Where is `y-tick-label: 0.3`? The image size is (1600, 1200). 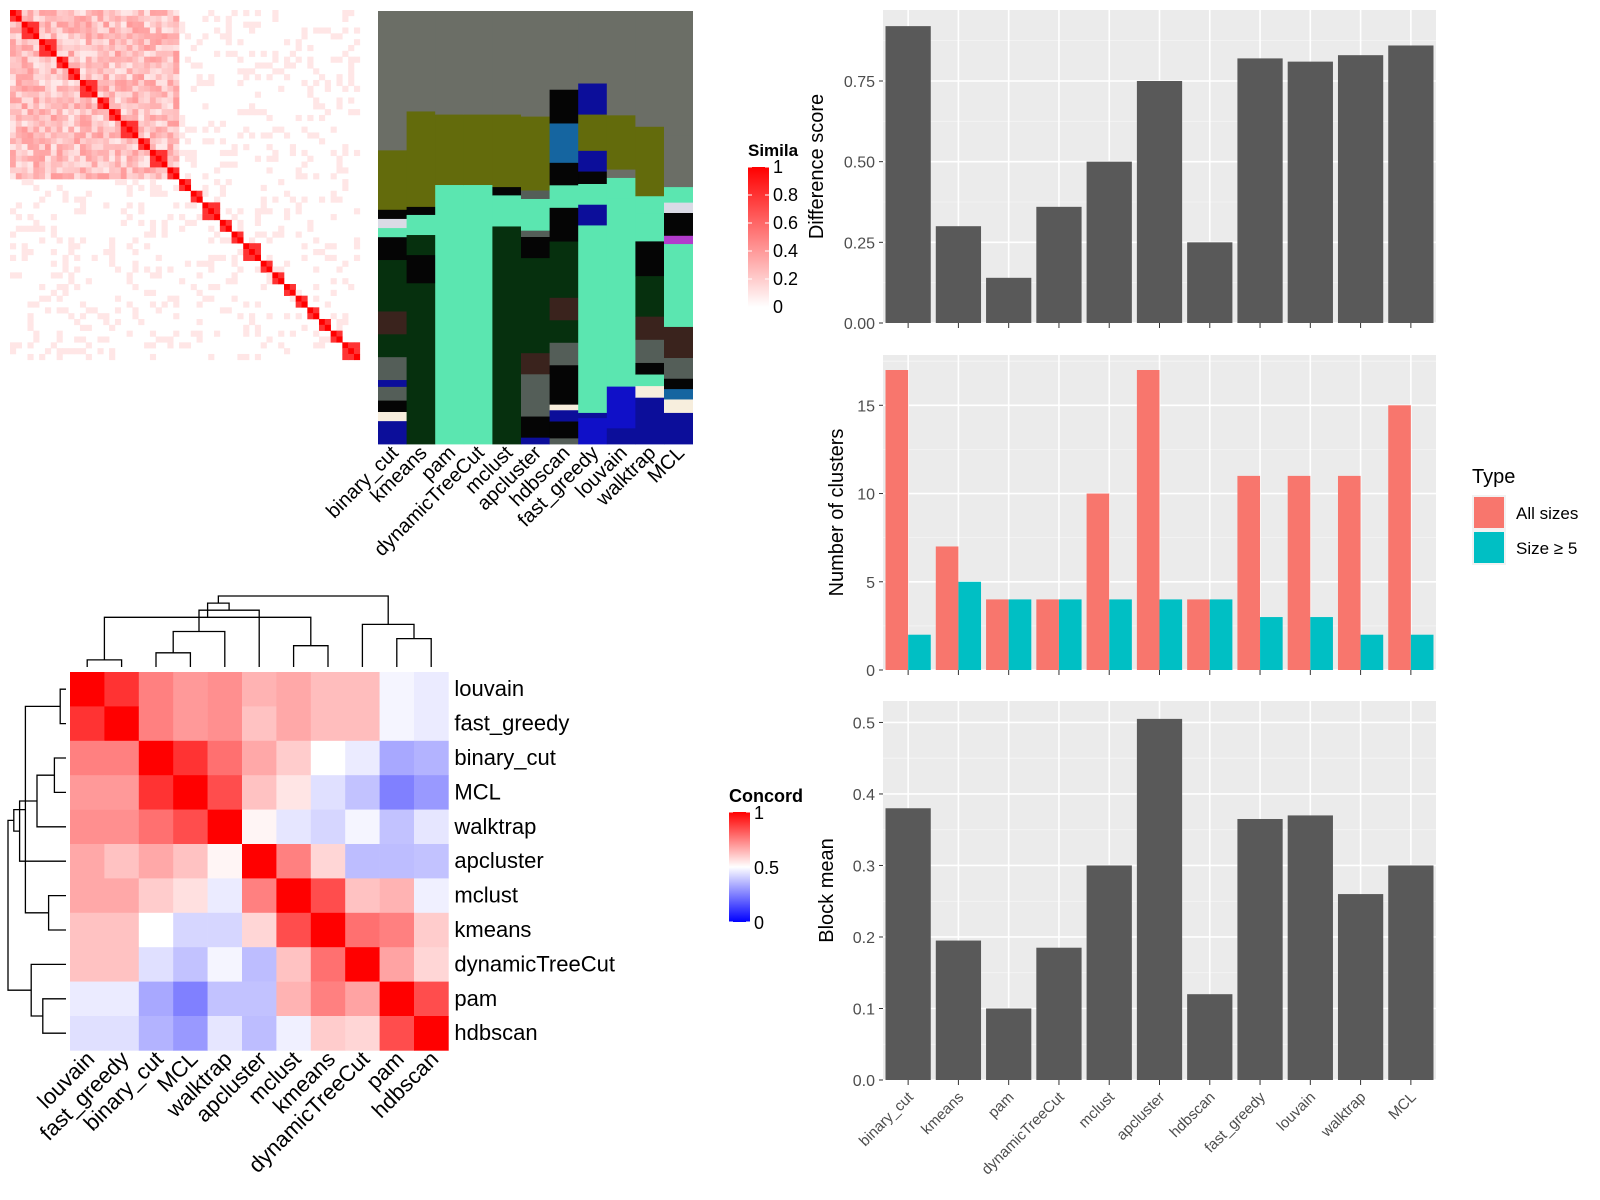
y-tick-label: 0.3 is located at coordinates (864, 866).